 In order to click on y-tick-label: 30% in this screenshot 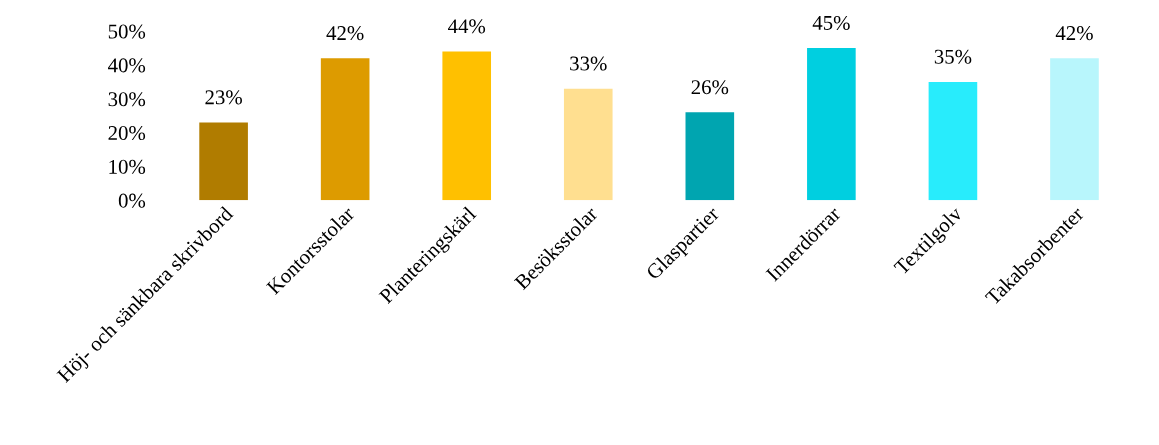, I will do `click(127, 99)`.